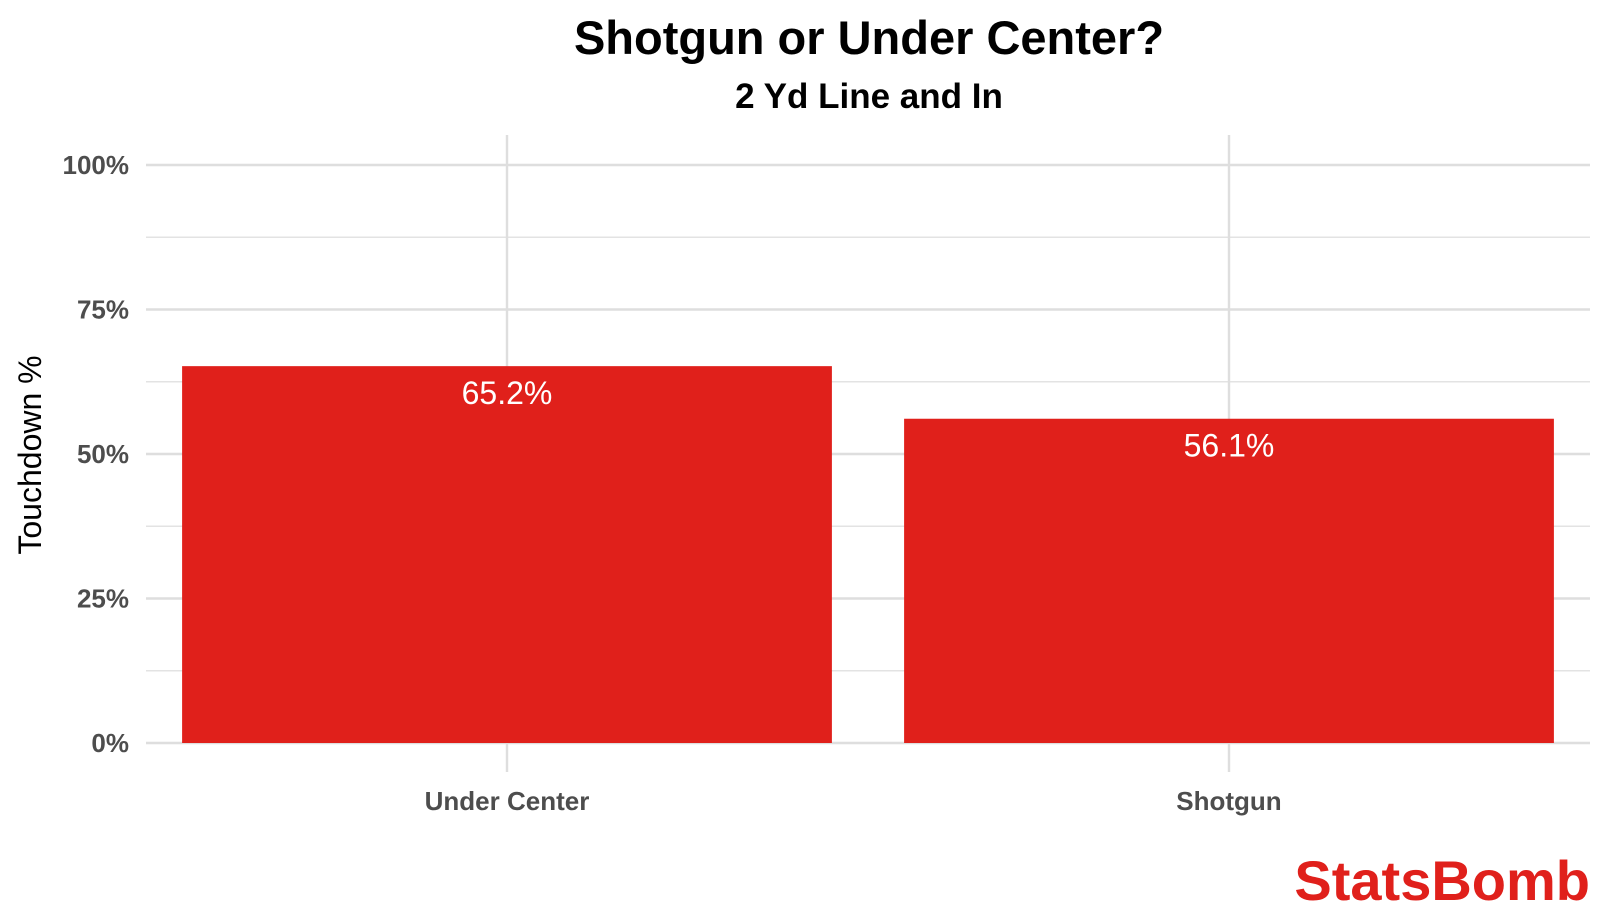 The width and height of the screenshot is (1600, 914). What do you see at coordinates (869, 37) in the screenshot?
I see `chart-title: Shotgun or Under Center?` at bounding box center [869, 37].